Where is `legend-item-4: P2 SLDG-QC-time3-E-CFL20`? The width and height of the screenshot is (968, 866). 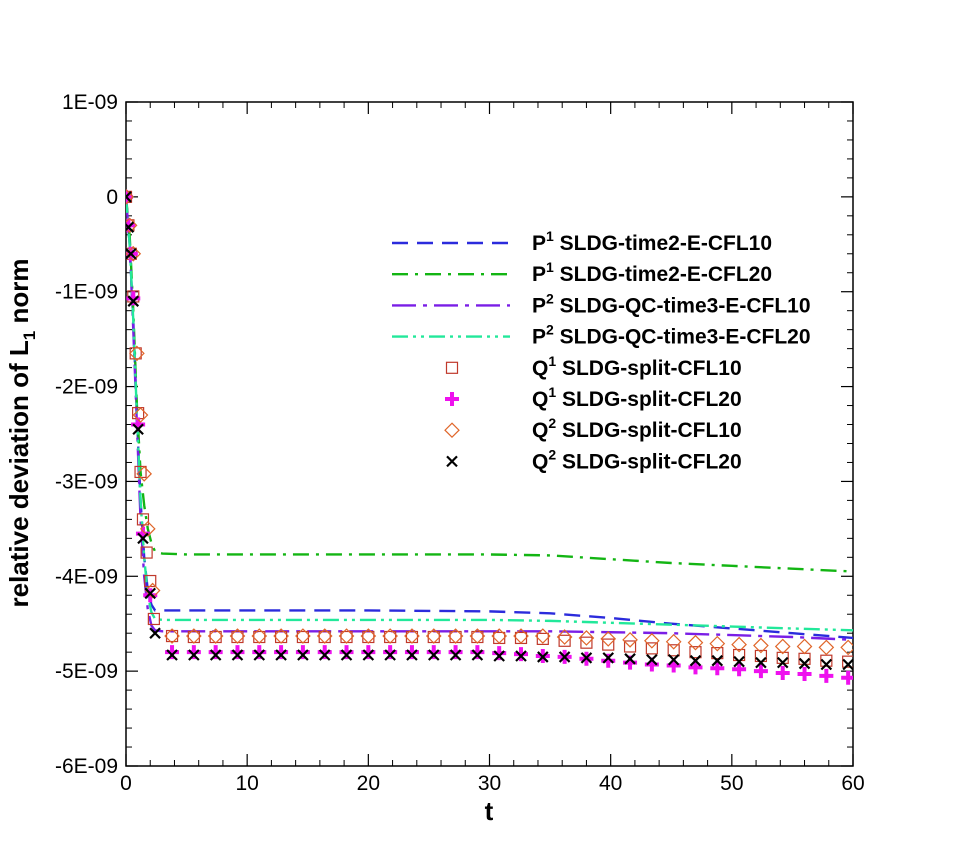
legend-item-4: P2 SLDG-QC-time3-E-CFL20 is located at coordinates (601, 335).